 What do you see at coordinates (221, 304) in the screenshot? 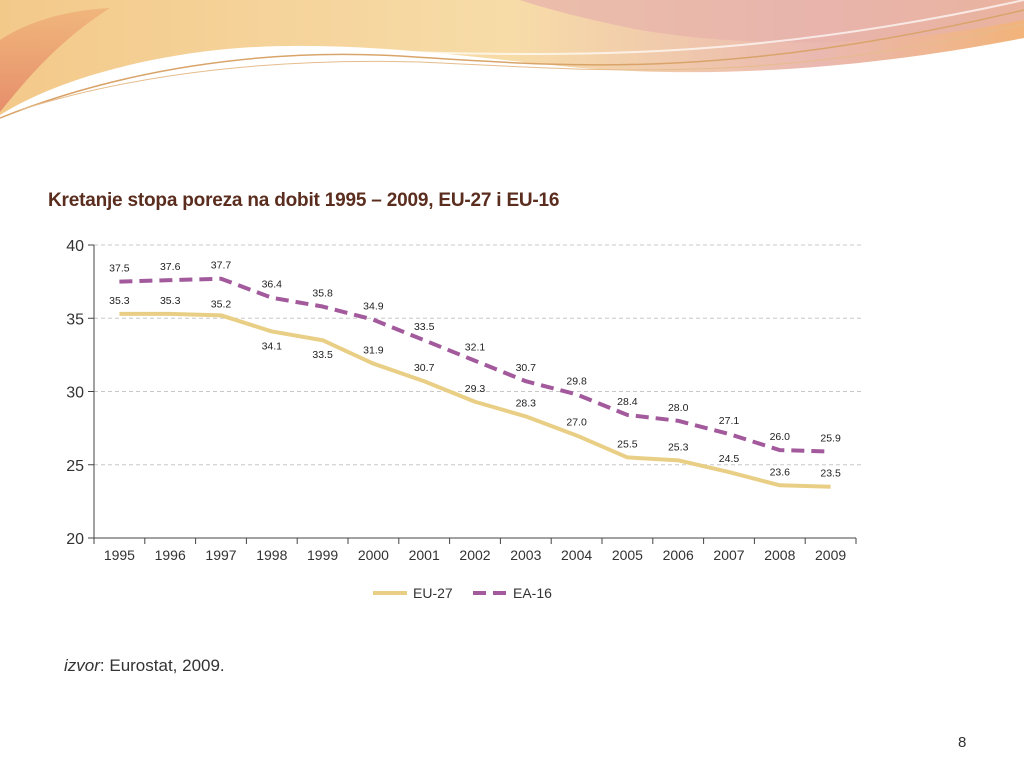
I see `eu27-data-label: 35.2` at bounding box center [221, 304].